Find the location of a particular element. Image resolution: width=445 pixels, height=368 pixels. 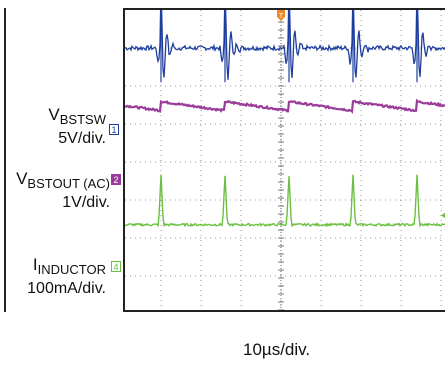

channel2-name-sub: BSTOUT (AC) is located at coordinates (68, 183).